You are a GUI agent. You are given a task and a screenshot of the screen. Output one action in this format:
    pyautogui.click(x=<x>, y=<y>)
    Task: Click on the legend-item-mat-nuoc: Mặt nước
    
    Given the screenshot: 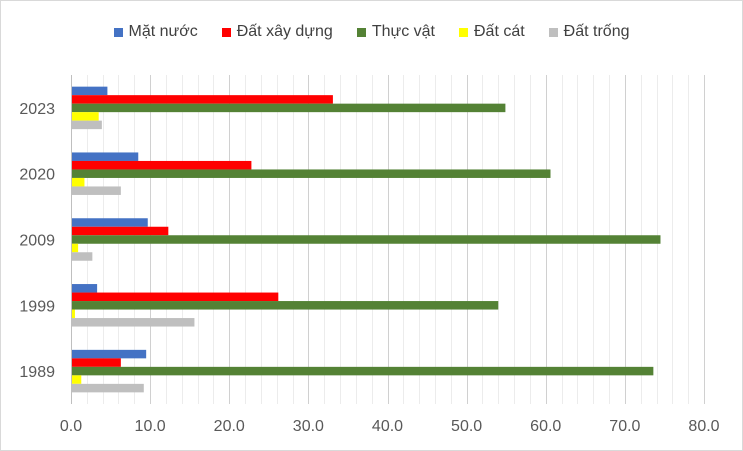 What is the action you would take?
    pyautogui.click(x=155, y=32)
    